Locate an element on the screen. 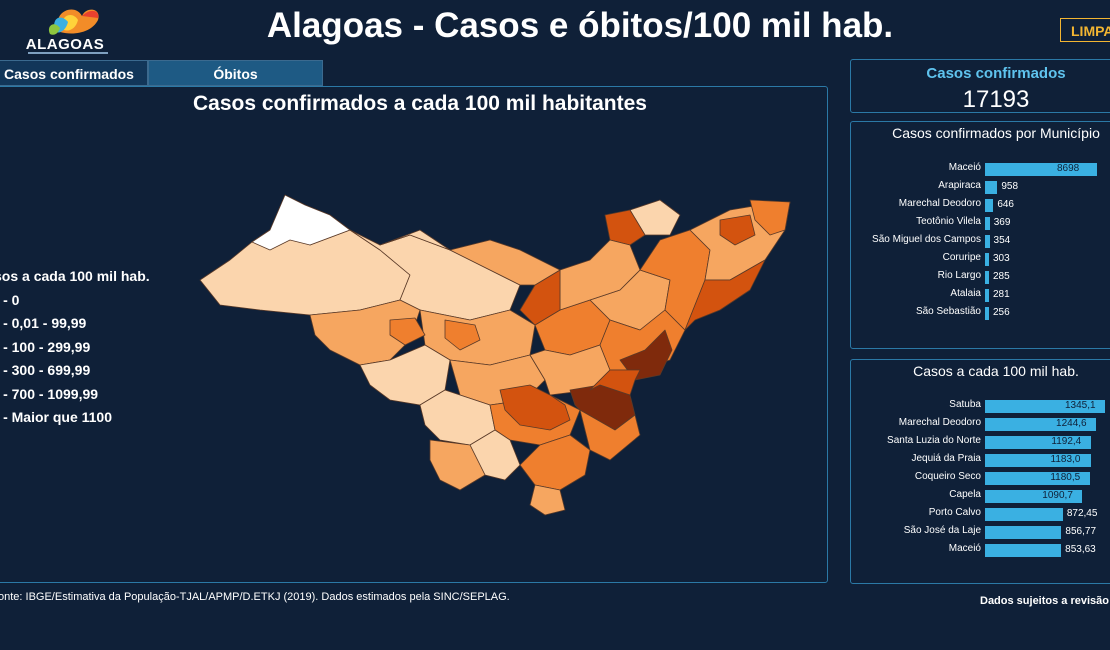 The width and height of the screenshot is (1110, 650). legend-item: ª - Maior que 1100 is located at coordinates (56, 417).